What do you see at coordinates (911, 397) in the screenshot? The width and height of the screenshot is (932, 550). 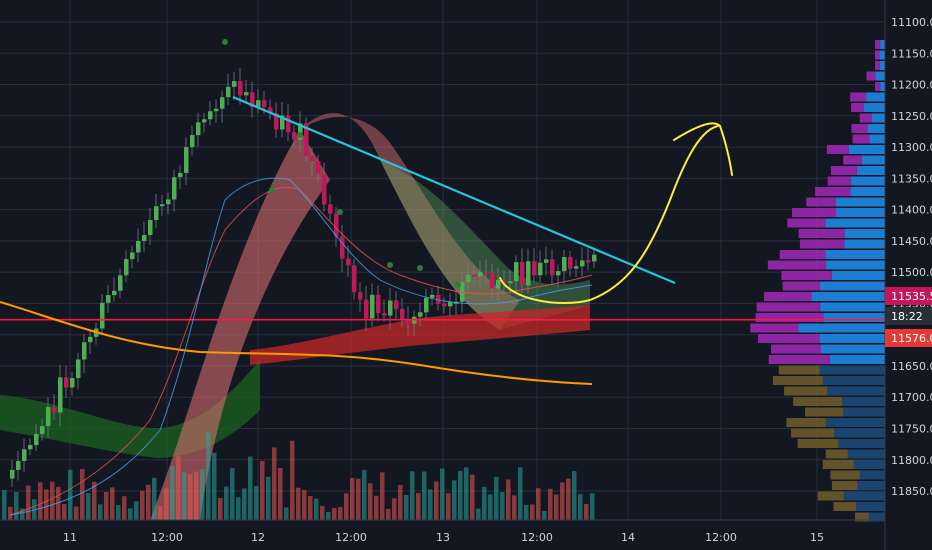 I see `price-tick-label: 11700.0` at bounding box center [911, 397].